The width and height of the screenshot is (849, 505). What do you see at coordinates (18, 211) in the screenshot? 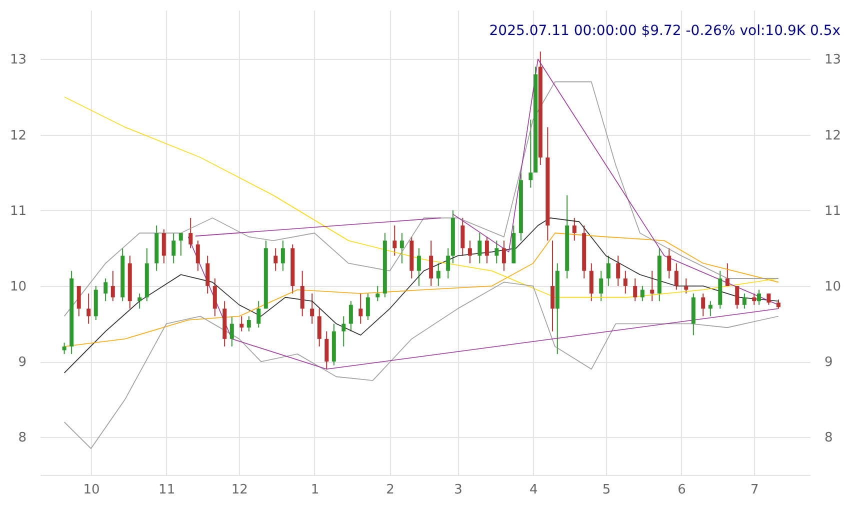
I see `y-tick-label: 11` at bounding box center [18, 211].